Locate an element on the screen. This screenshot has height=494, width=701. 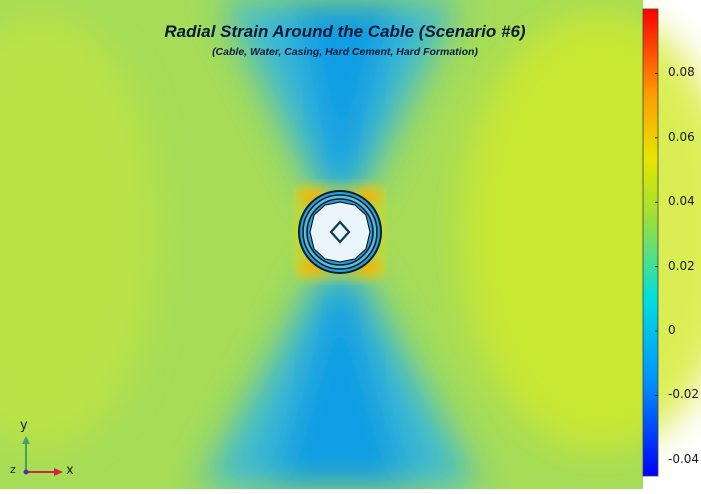
top-lobe-core is located at coordinates (345, 95).